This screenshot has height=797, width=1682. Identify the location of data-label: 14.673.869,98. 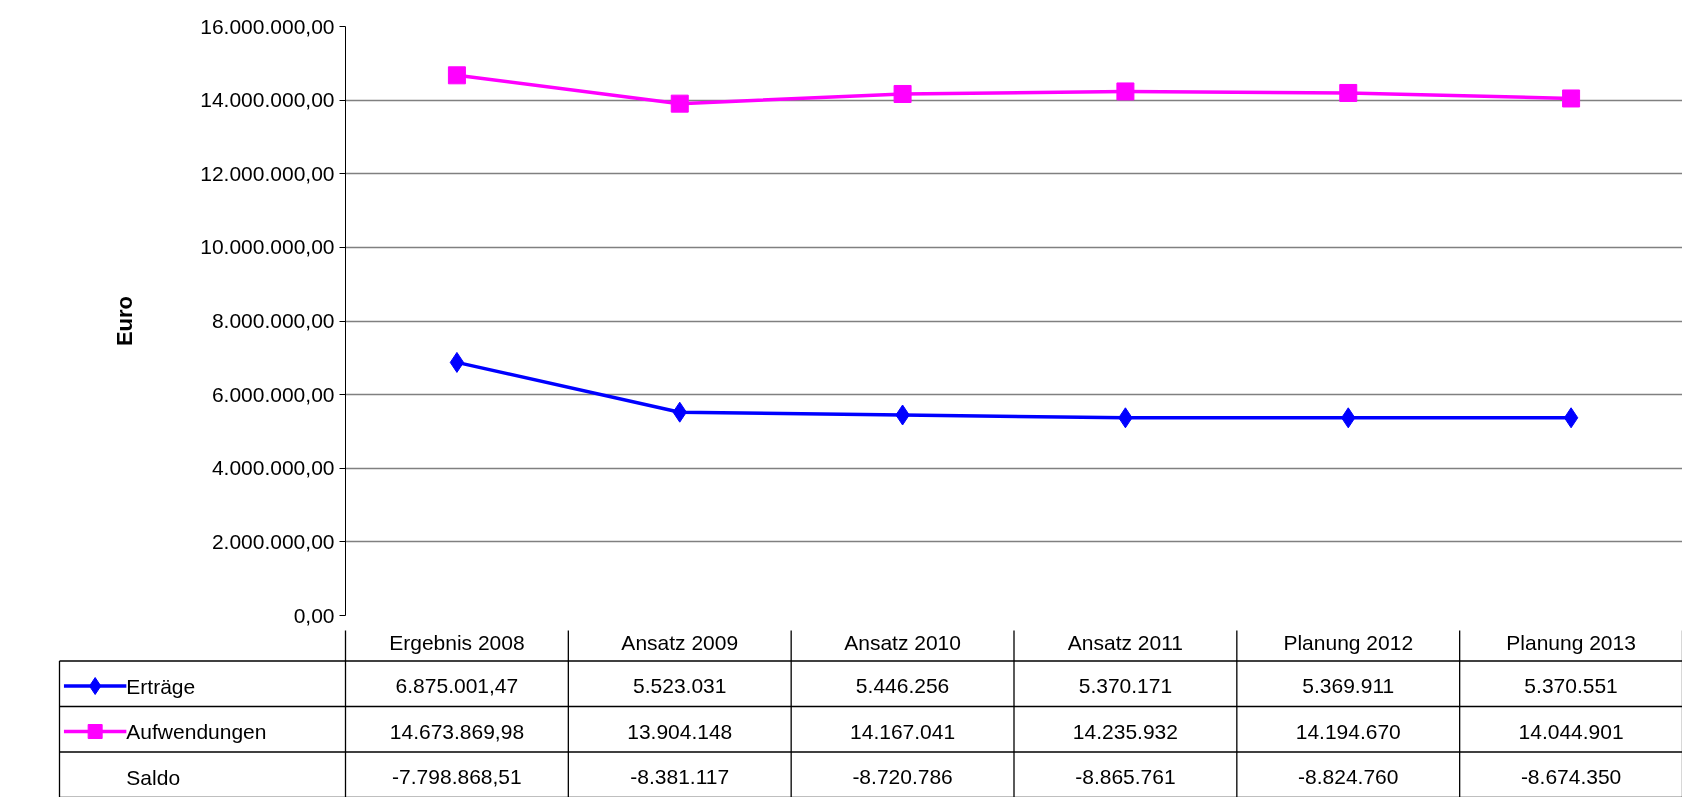
(457, 731).